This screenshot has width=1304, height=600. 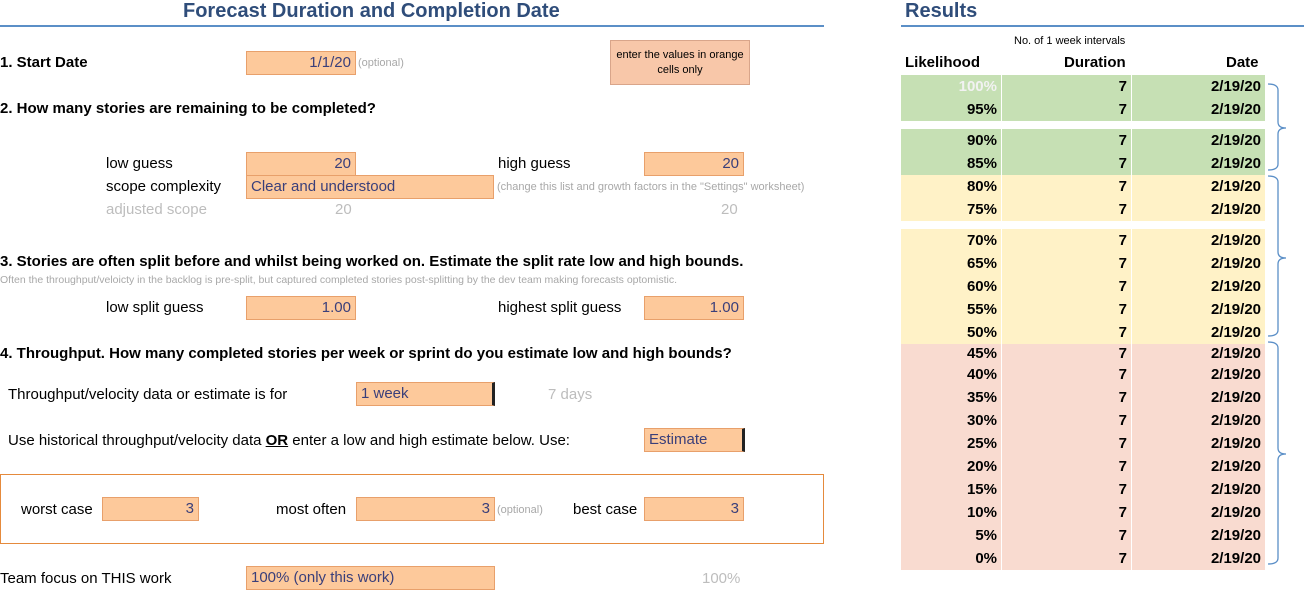 I want to click on estimate-group-box, so click(x=412, y=509).